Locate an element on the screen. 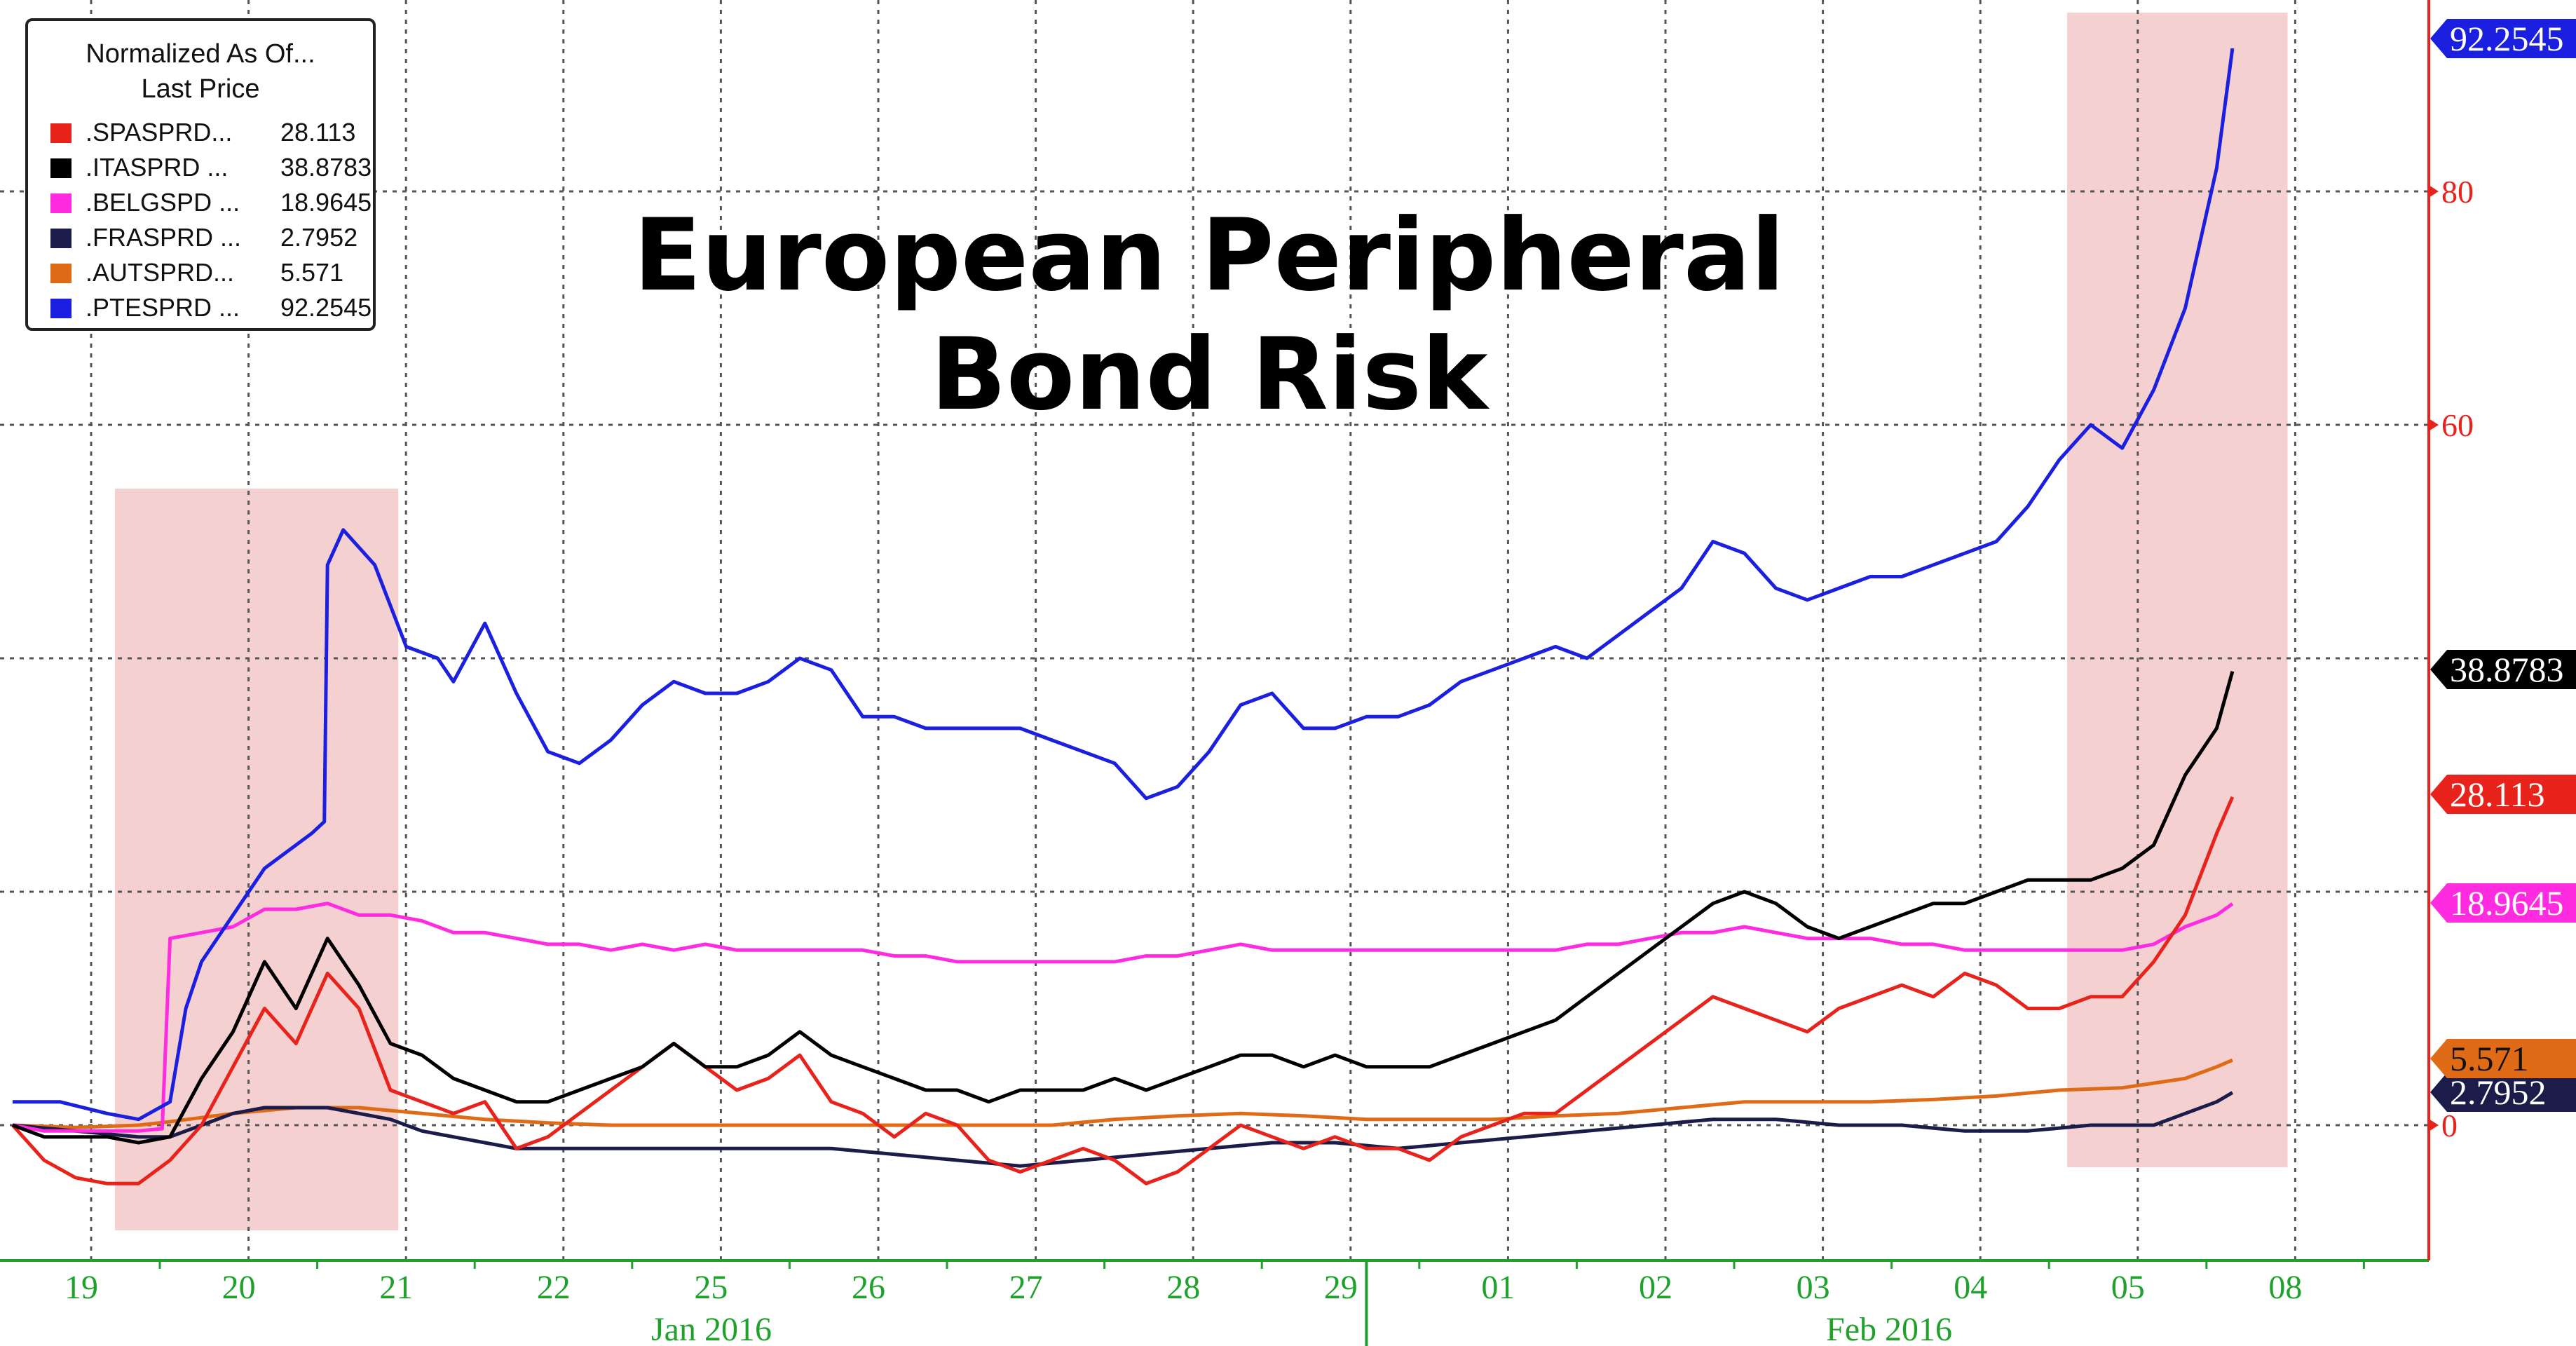  x-tick-label: 08 is located at coordinates (2285, 1287).